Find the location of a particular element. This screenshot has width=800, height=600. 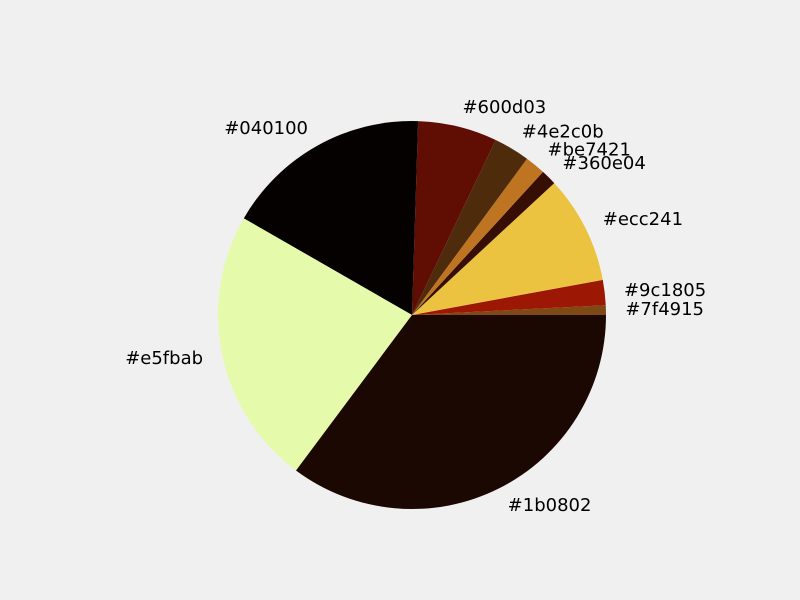

pie-label-e5fbab: #e5fbab is located at coordinates (164, 358).